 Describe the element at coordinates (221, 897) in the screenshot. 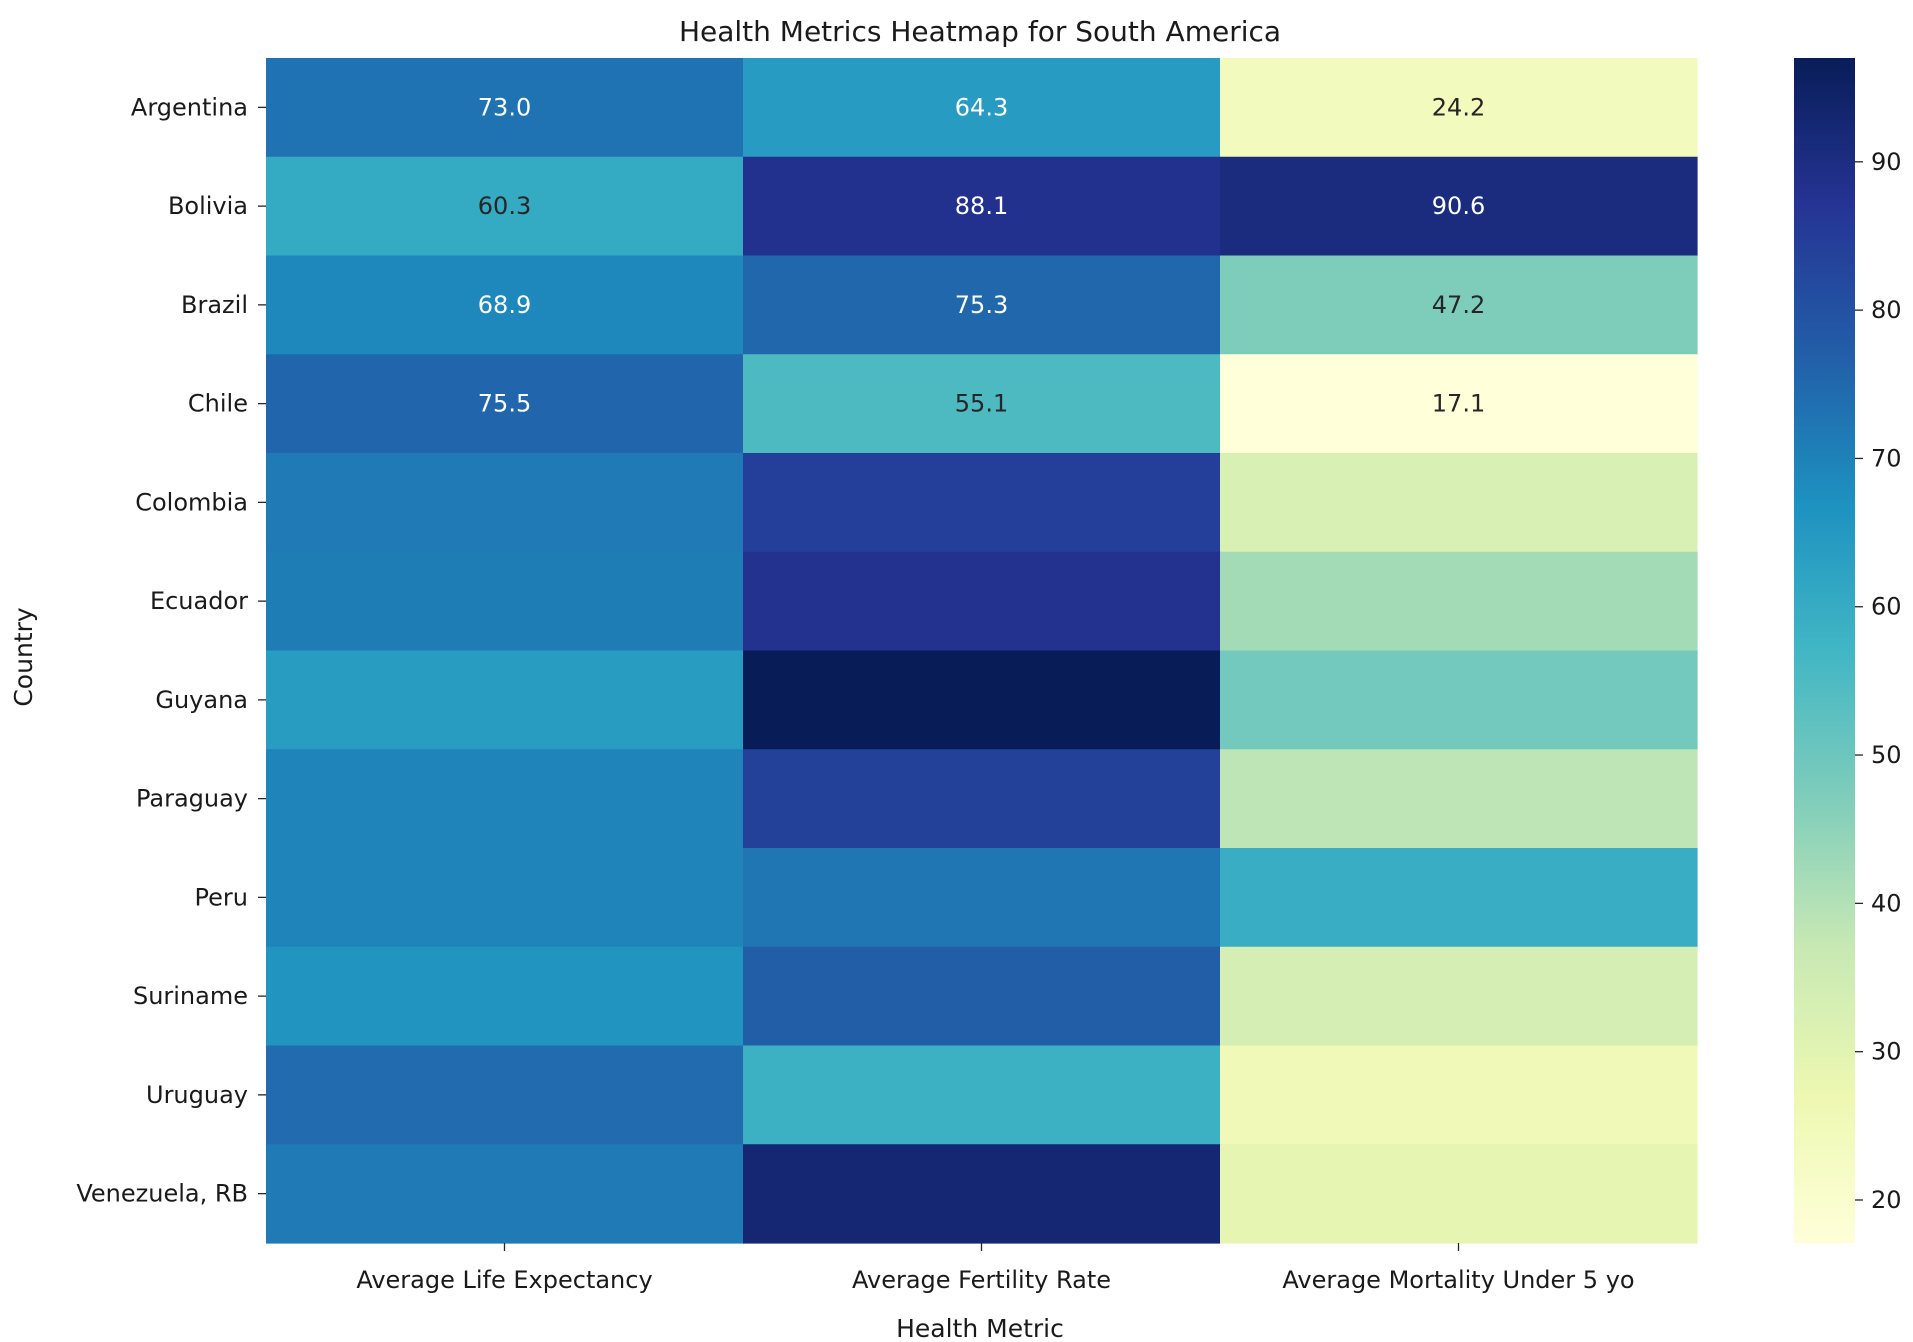

I see `y-tick-label: Peru` at that location.